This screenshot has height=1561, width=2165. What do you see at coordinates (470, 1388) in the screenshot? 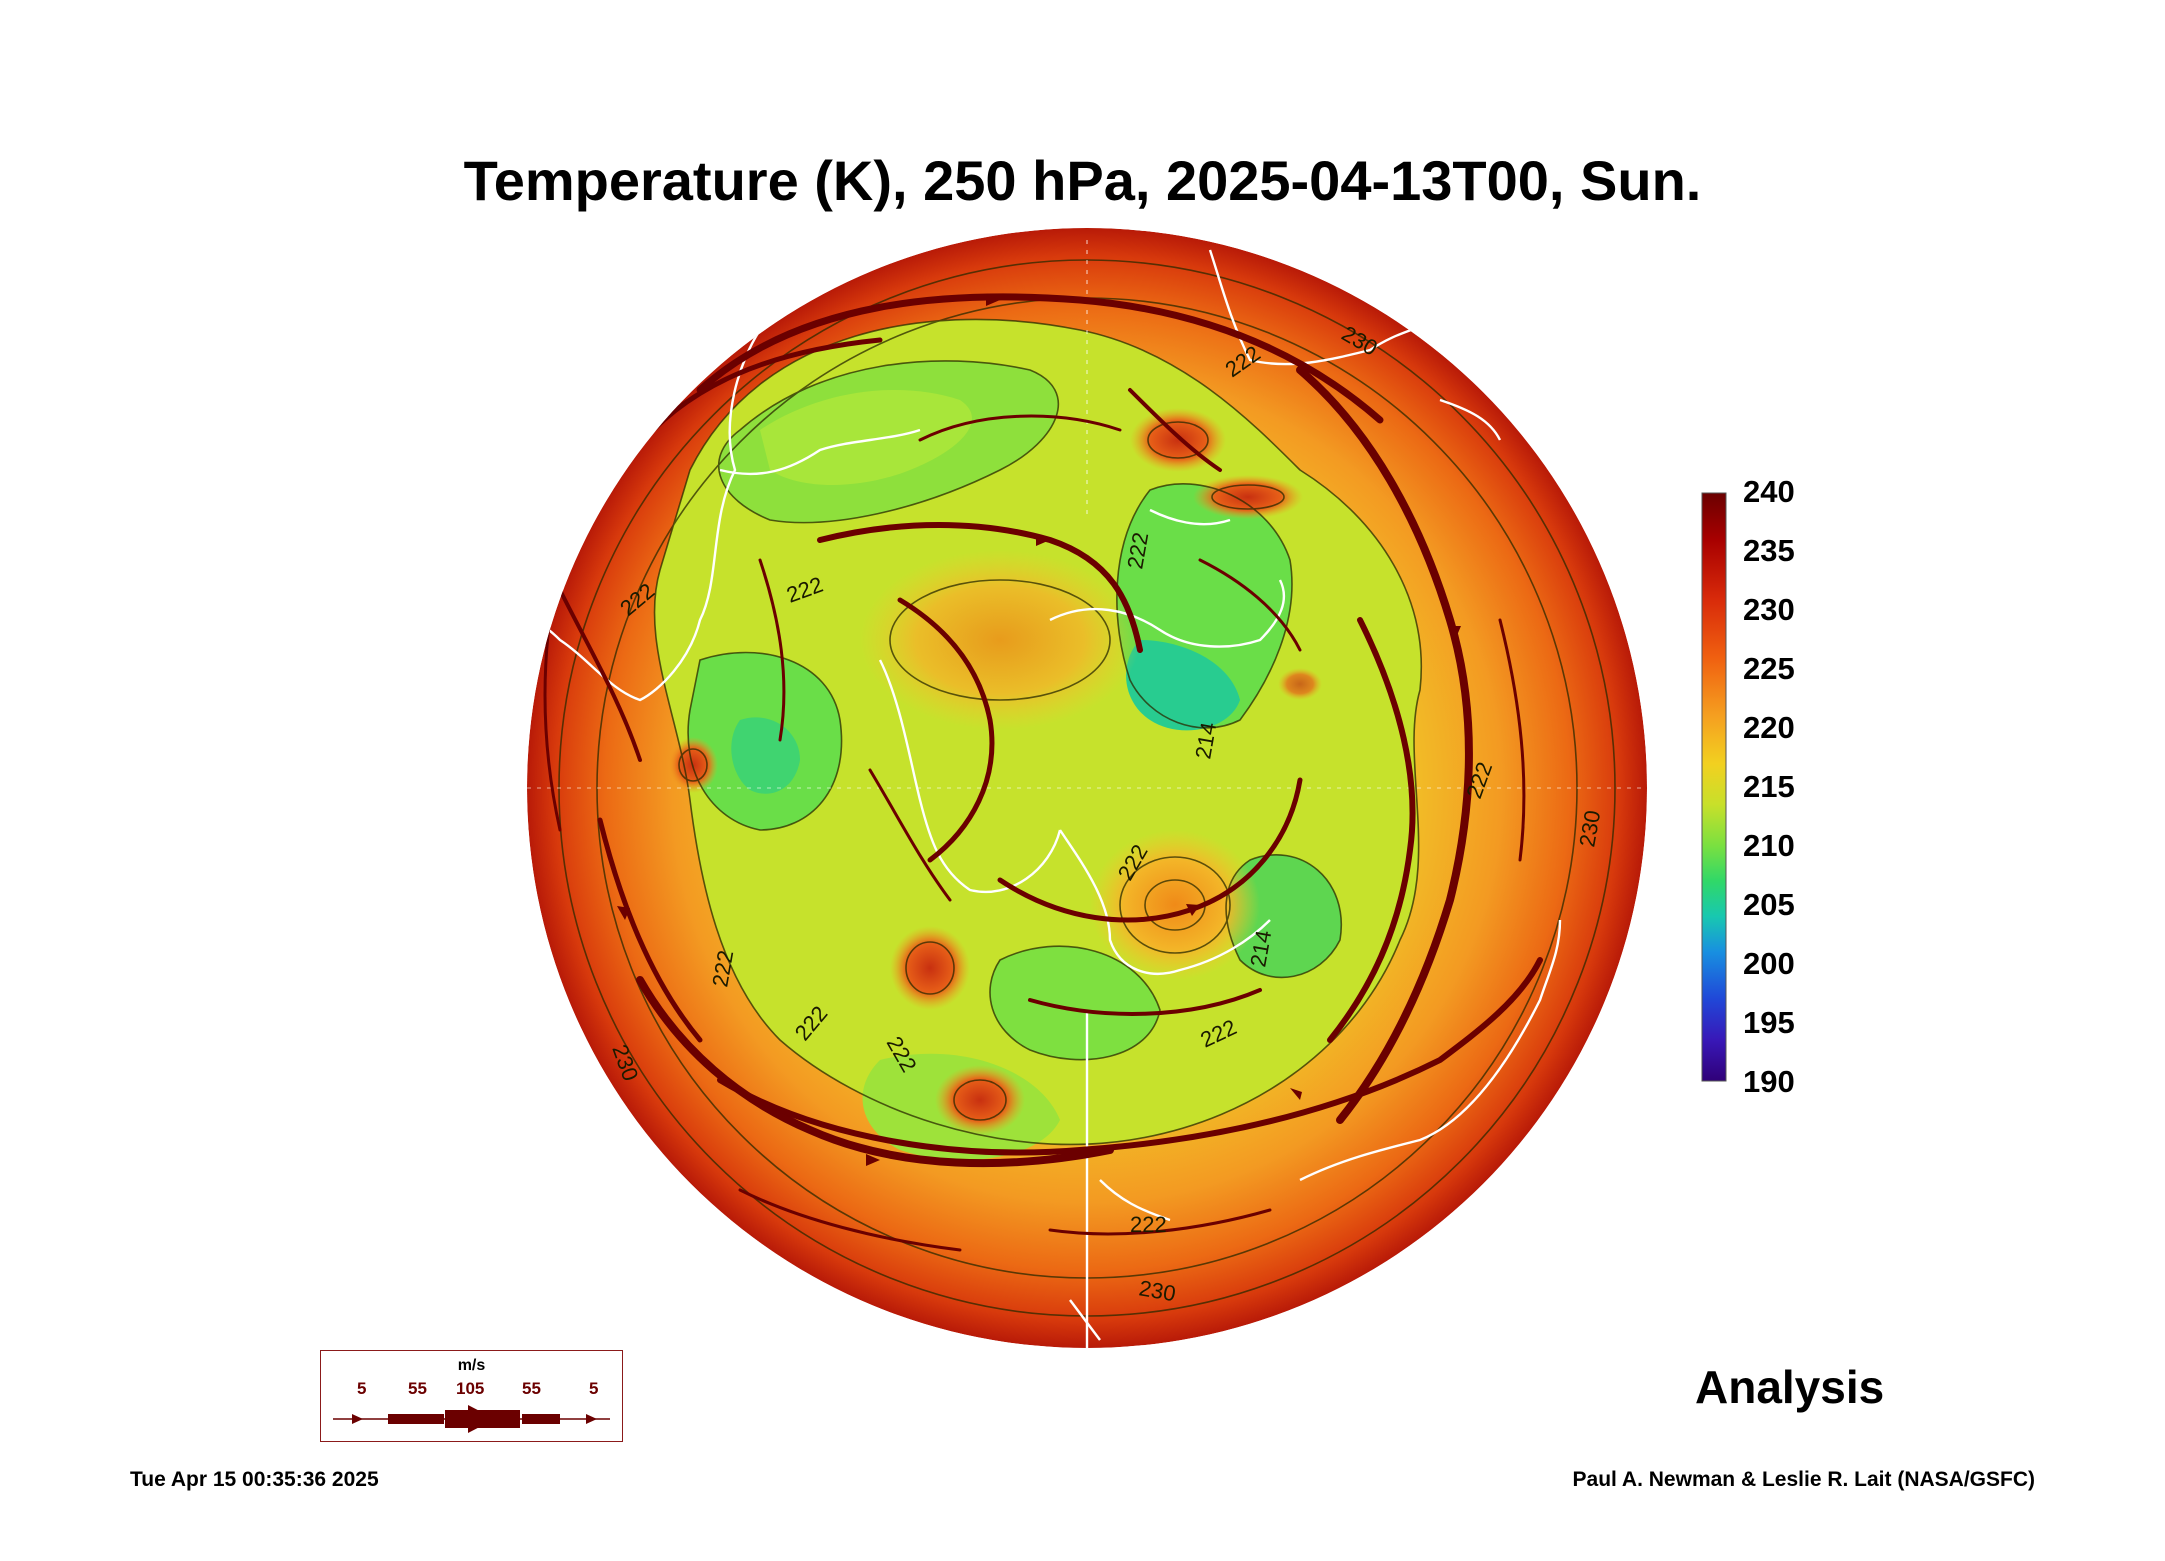
I see `wind-legend-value: 105` at bounding box center [470, 1388].